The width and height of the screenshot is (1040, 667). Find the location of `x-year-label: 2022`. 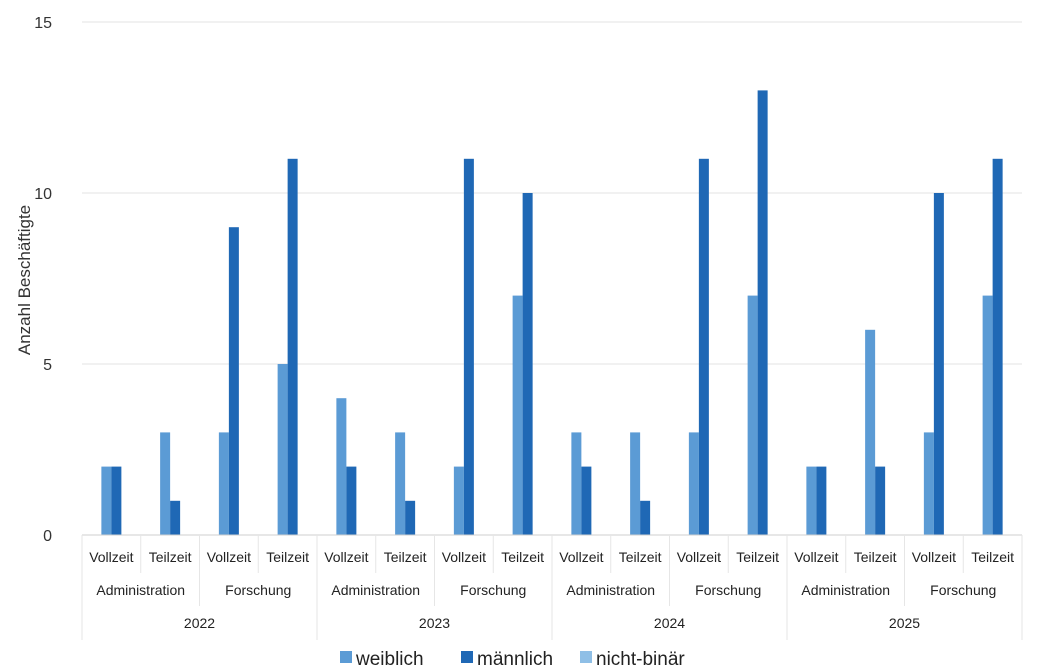

x-year-label: 2022 is located at coordinates (199, 623).